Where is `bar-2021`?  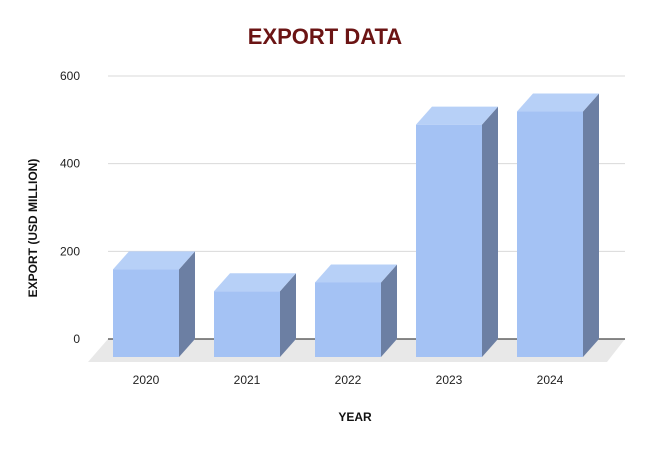
bar-2021 is located at coordinates (255, 315).